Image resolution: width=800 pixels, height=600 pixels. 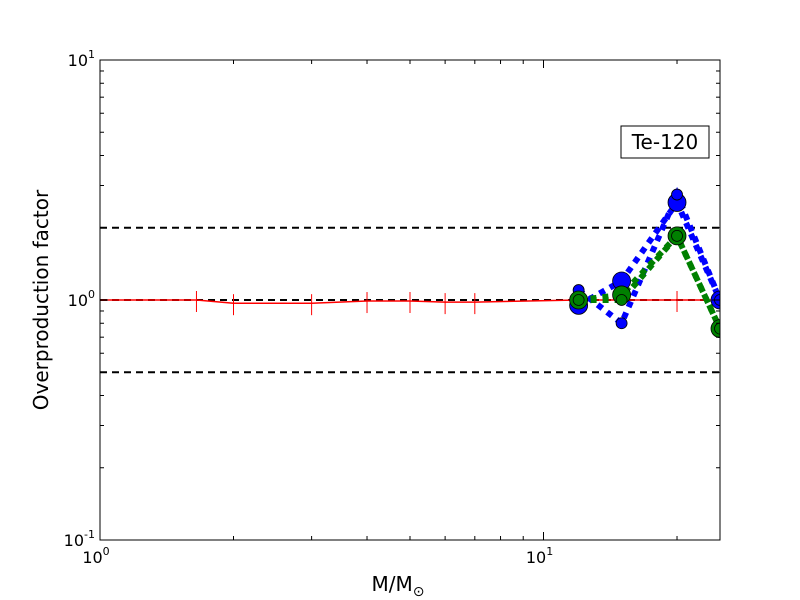 What do you see at coordinates (89, 534) in the screenshot?
I see `y-tick-label-exp-0: -1` at bounding box center [89, 534].